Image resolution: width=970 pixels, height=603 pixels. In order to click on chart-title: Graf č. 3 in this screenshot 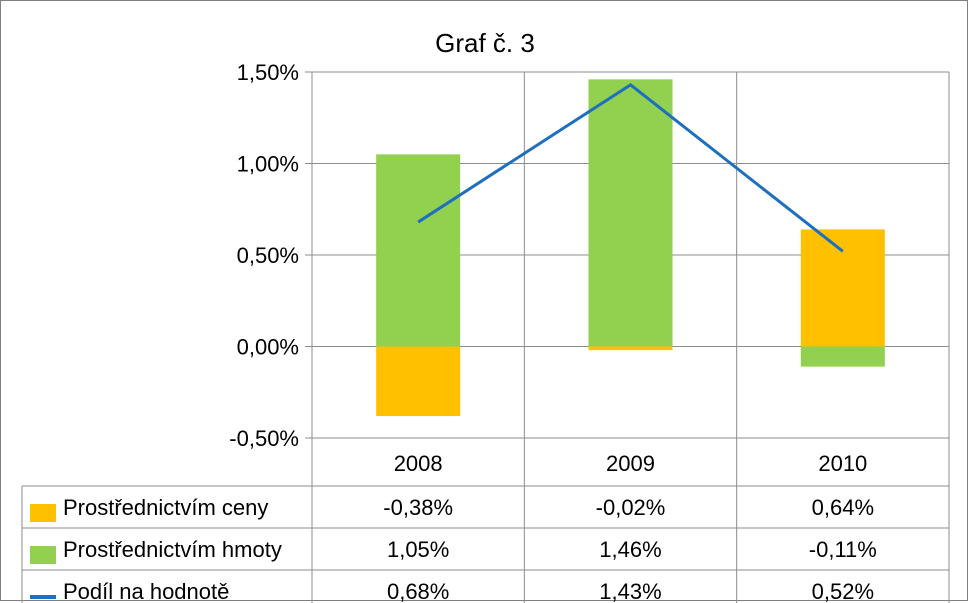, I will do `click(485, 43)`.